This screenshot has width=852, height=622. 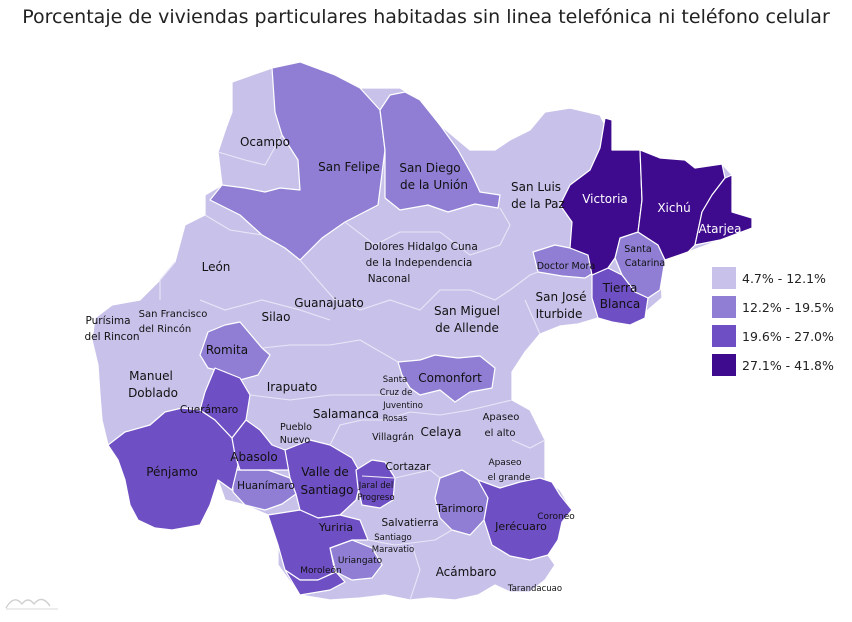 What do you see at coordinates (459, 508) in the screenshot?
I see `label-tarimoro: Tarimoro` at bounding box center [459, 508].